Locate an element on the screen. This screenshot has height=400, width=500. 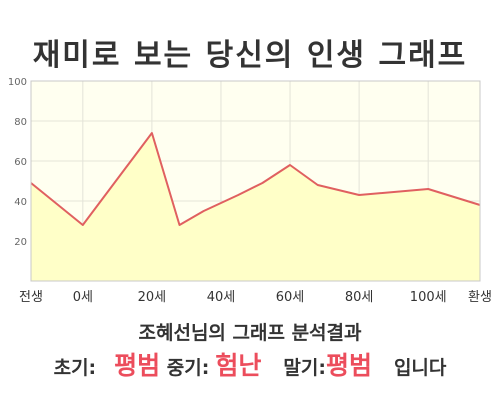
mid-label: 중기: is located at coordinates (188, 368).